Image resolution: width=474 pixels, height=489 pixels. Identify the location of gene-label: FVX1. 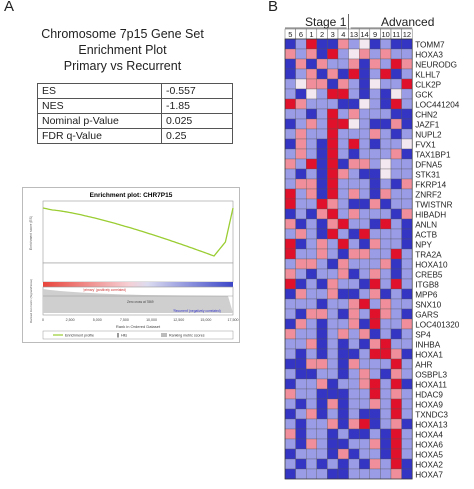
(425, 144).